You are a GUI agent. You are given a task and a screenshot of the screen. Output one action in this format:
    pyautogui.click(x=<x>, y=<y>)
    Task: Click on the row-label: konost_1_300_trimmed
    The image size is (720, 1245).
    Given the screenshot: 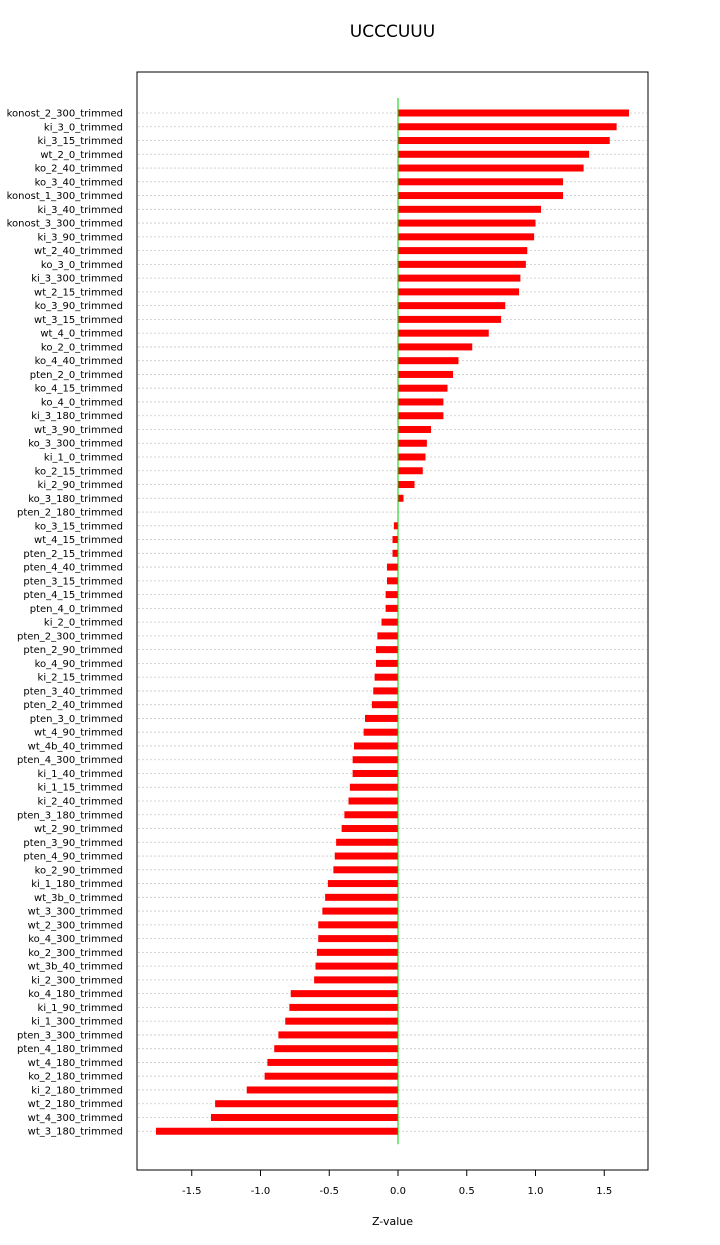 What is the action you would take?
    pyautogui.click(x=65, y=196)
    